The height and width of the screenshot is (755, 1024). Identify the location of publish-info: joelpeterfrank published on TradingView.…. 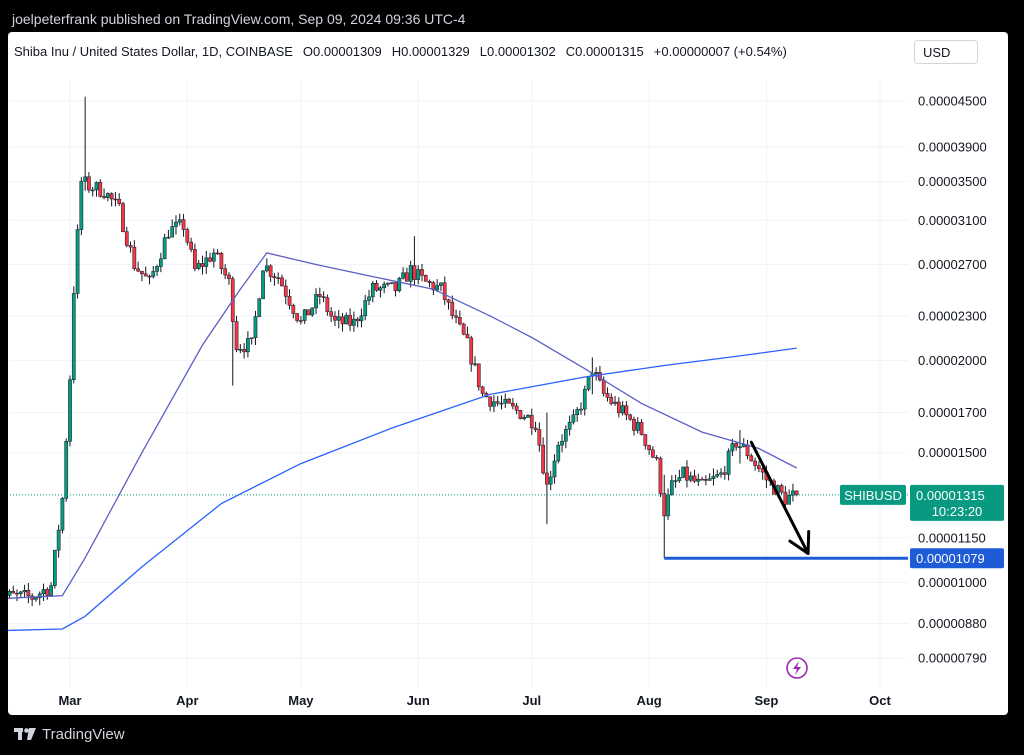
(239, 19).